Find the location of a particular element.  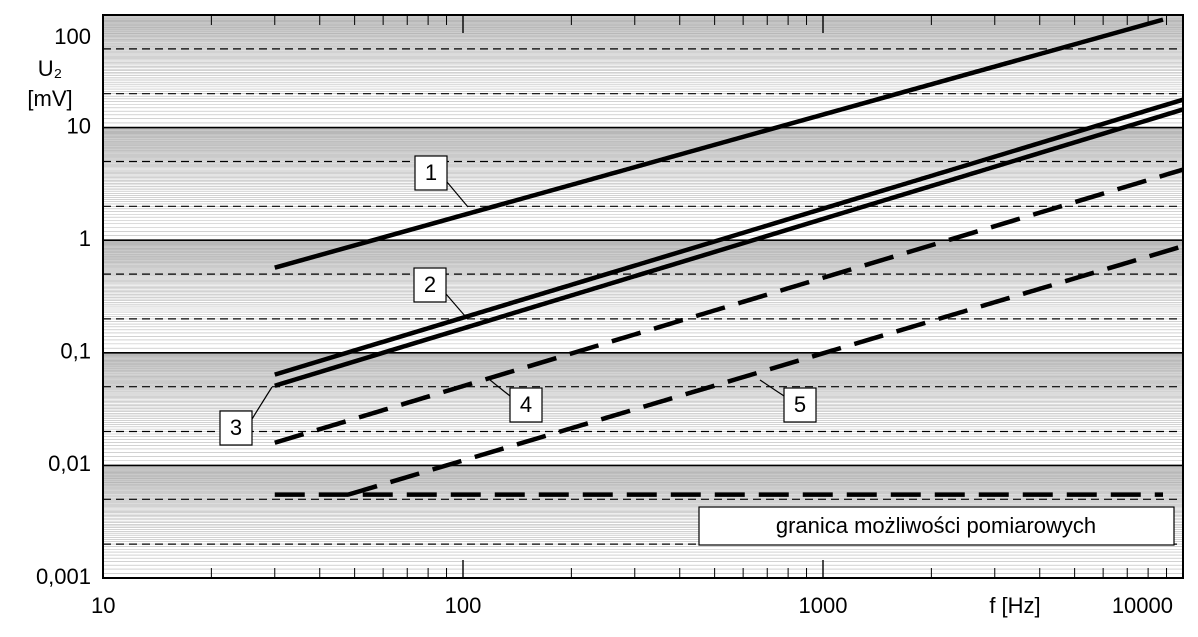

limit-label: granica możliwości pomiarowych is located at coordinates (936, 525).